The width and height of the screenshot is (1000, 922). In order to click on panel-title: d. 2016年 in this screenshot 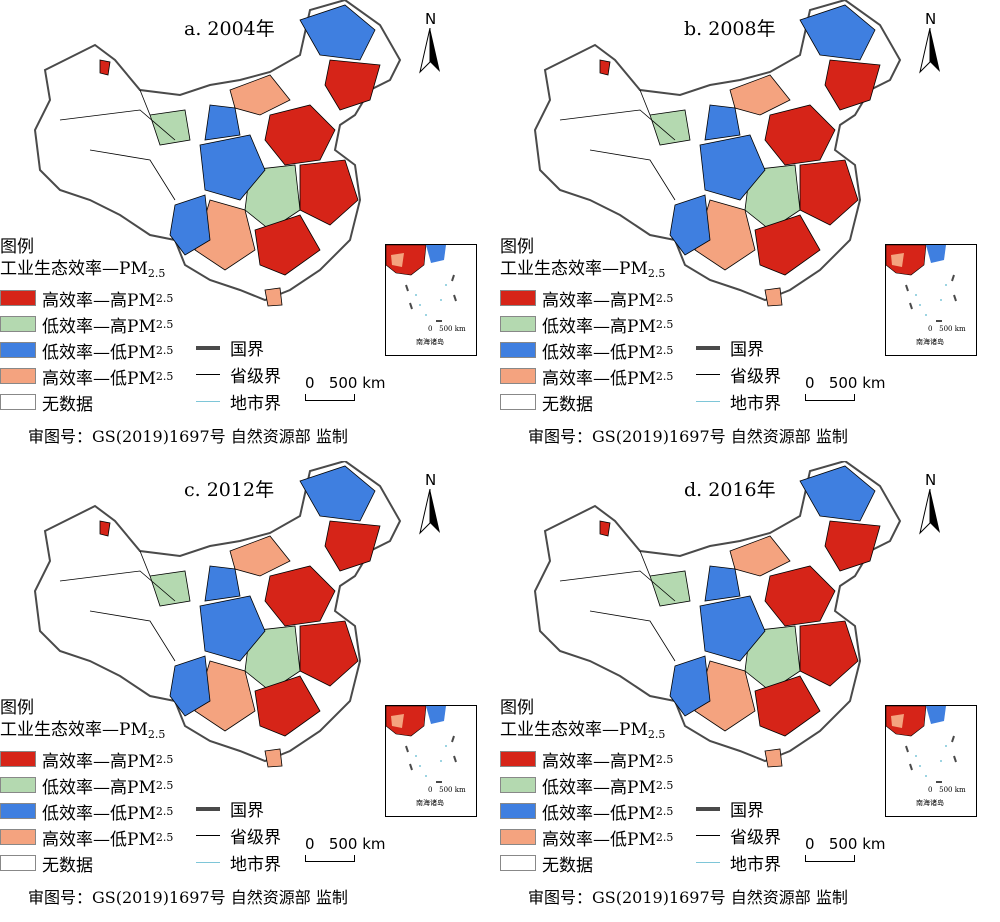, I will do `click(730, 490)`.